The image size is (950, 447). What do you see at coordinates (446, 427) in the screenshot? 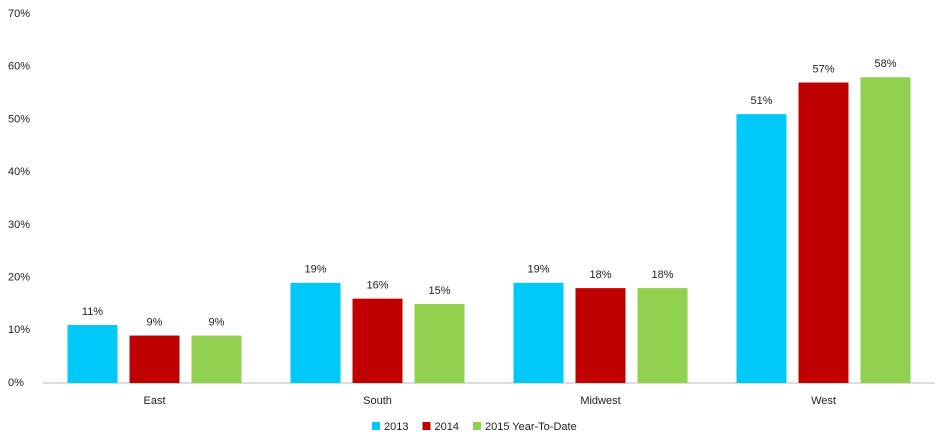
I see `legend-label: 2014` at bounding box center [446, 427].